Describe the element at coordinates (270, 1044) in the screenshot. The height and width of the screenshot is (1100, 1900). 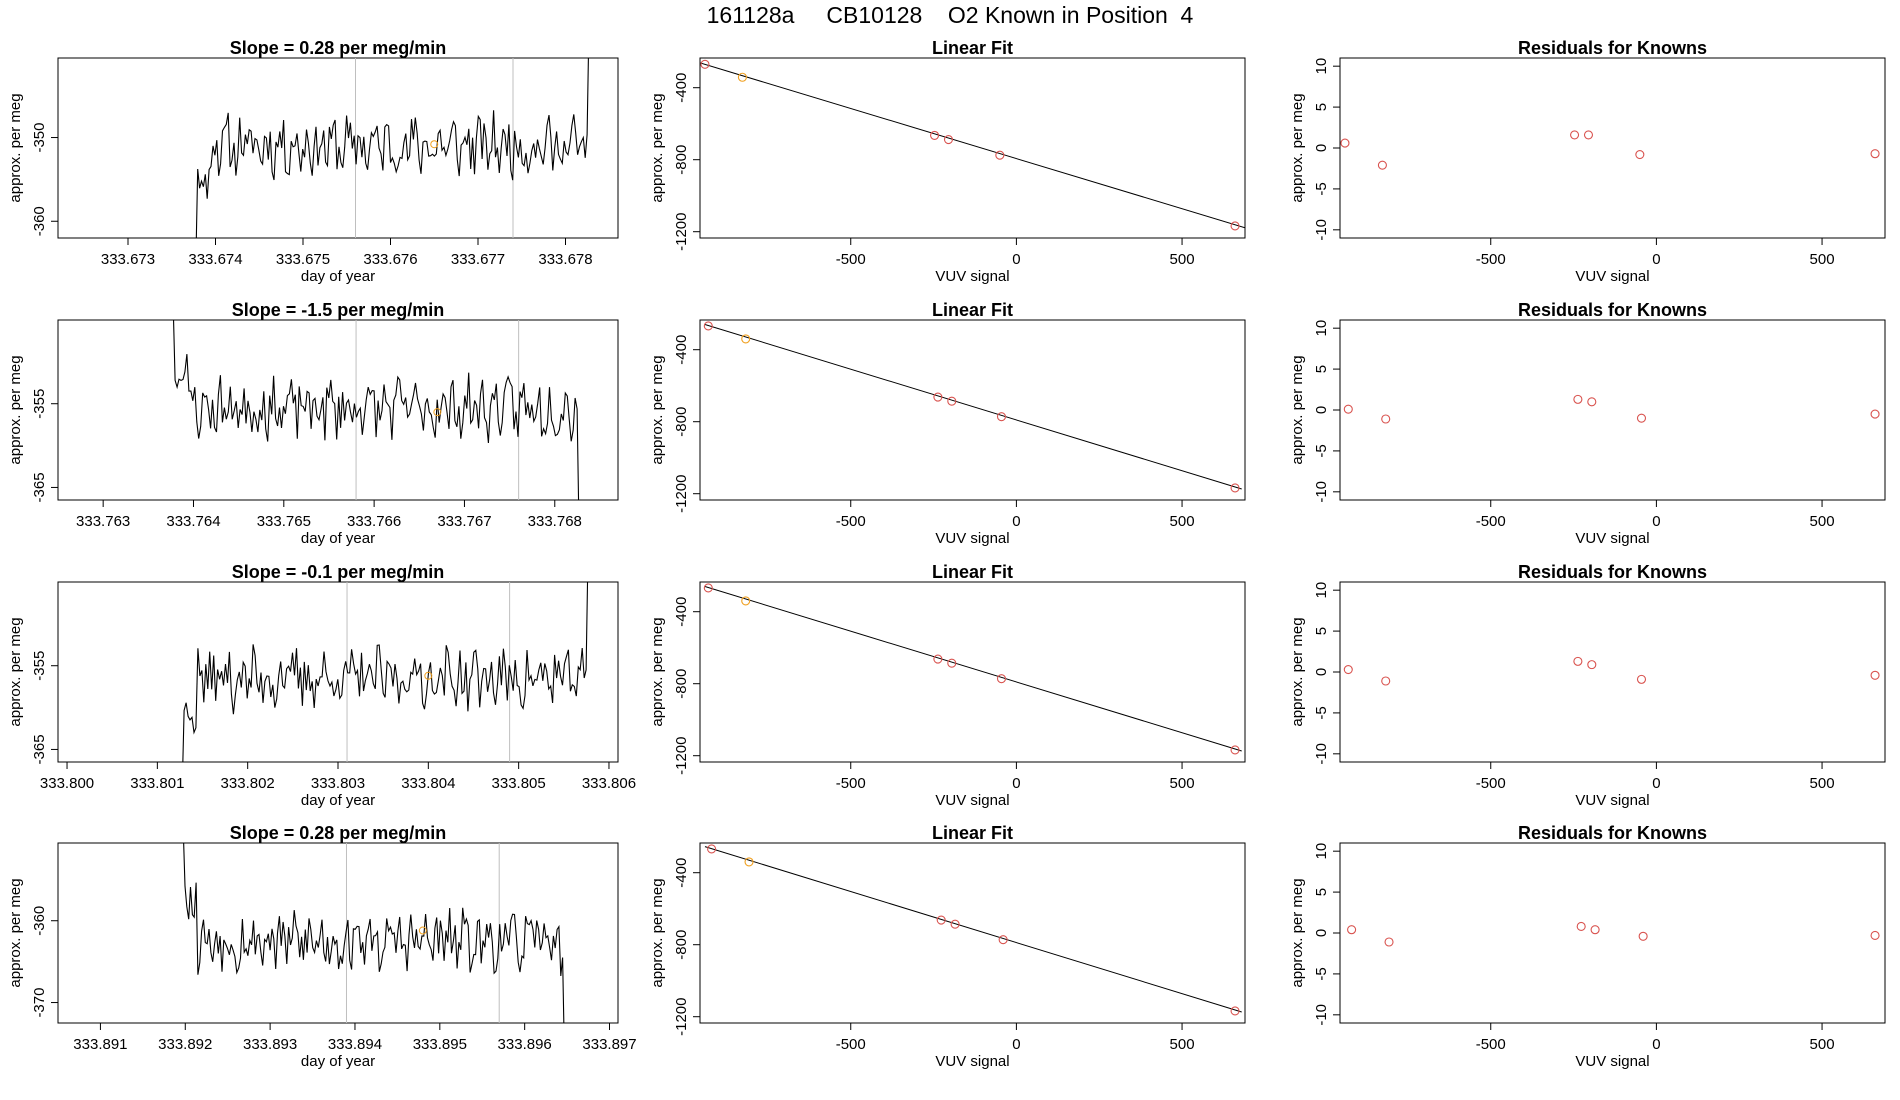
I see `x-tick-label: 333.893` at that location.